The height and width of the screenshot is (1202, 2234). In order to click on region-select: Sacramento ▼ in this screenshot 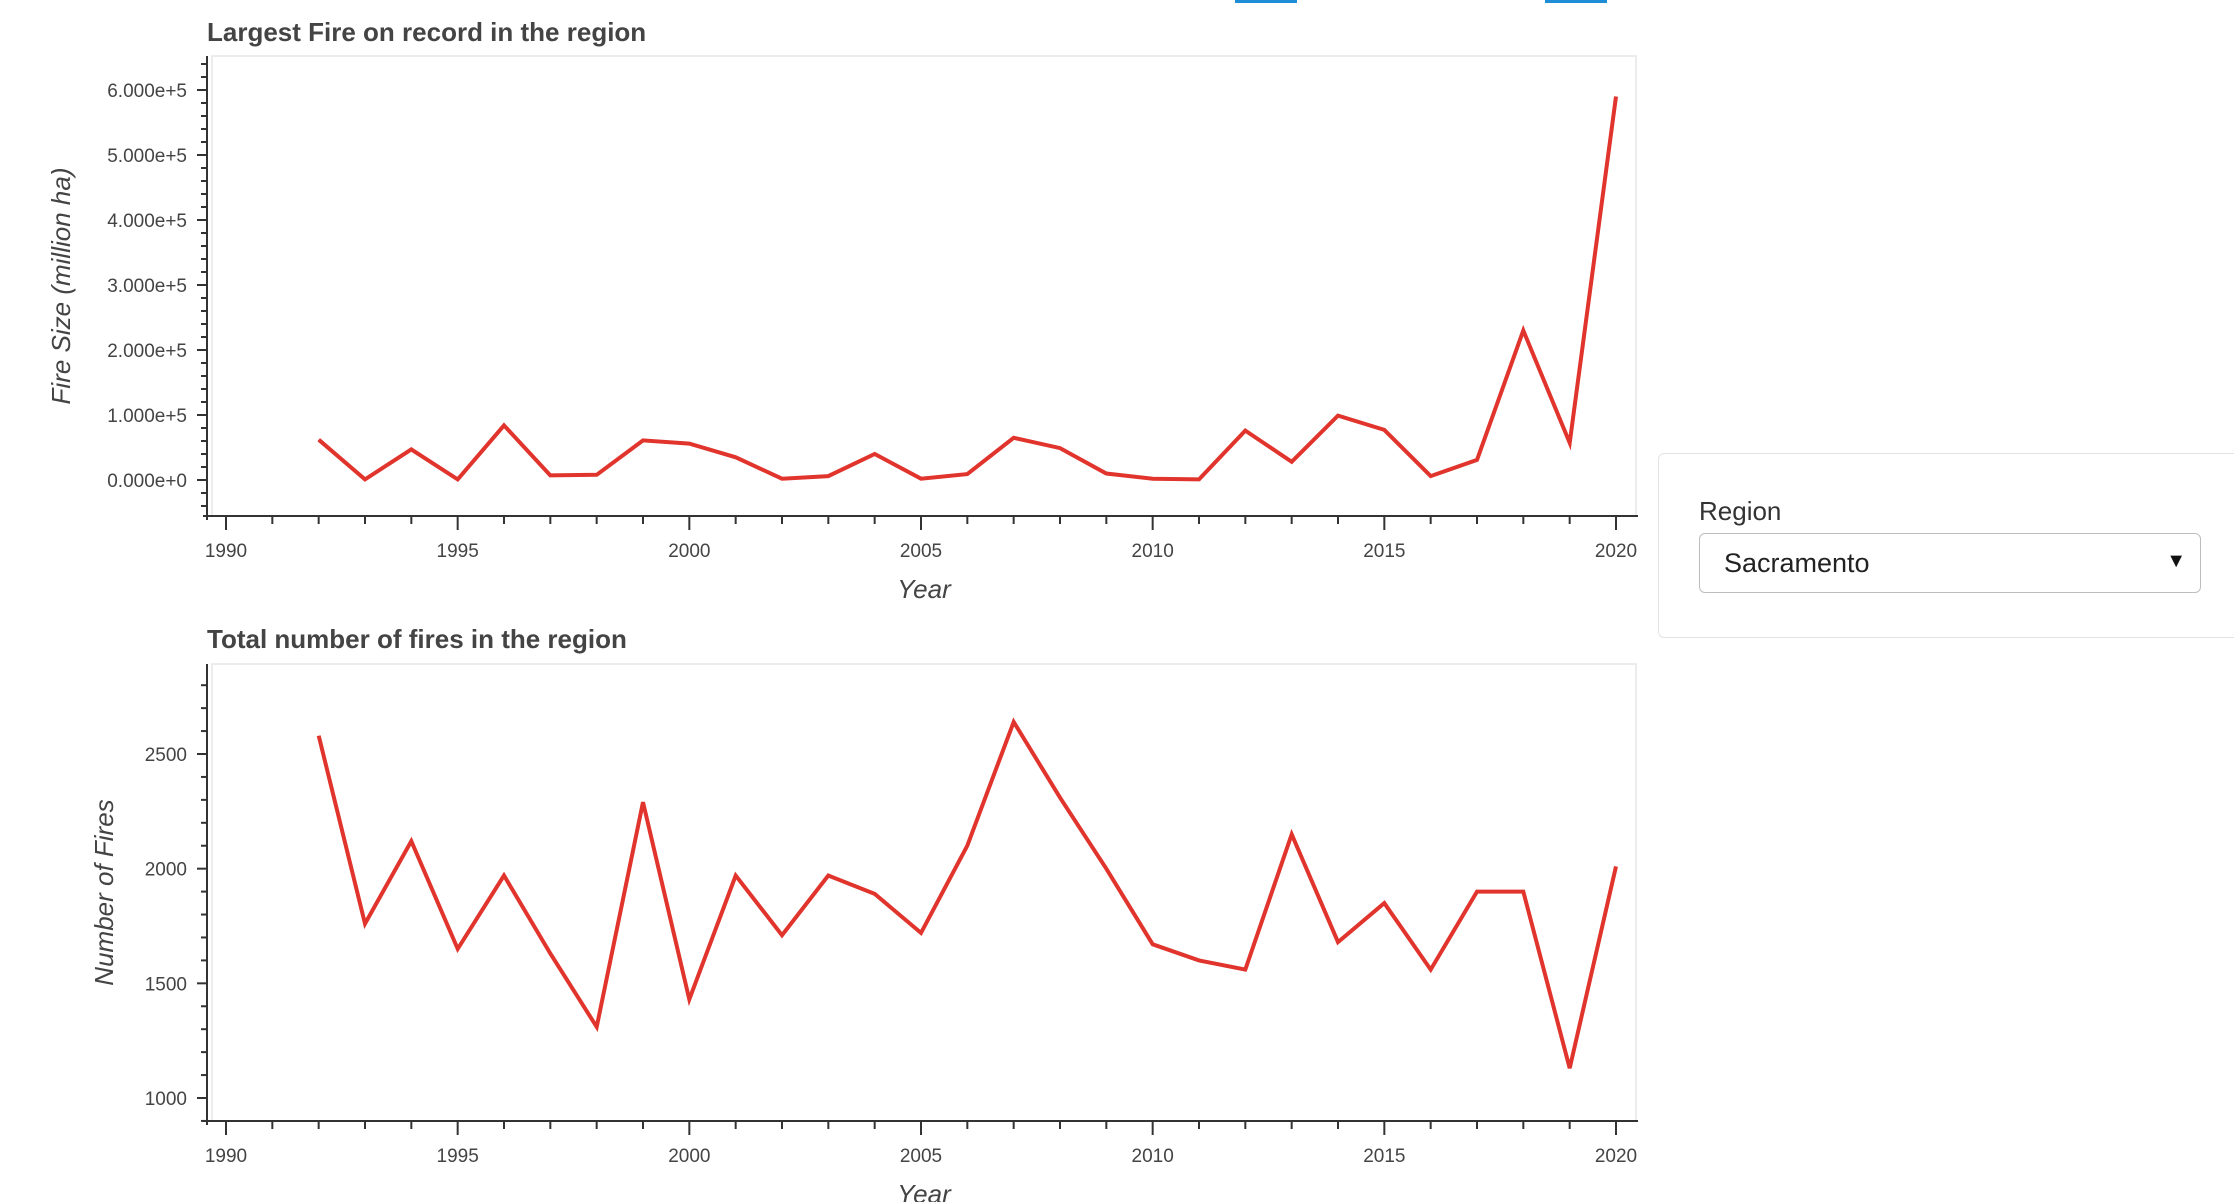, I will do `click(1950, 563)`.